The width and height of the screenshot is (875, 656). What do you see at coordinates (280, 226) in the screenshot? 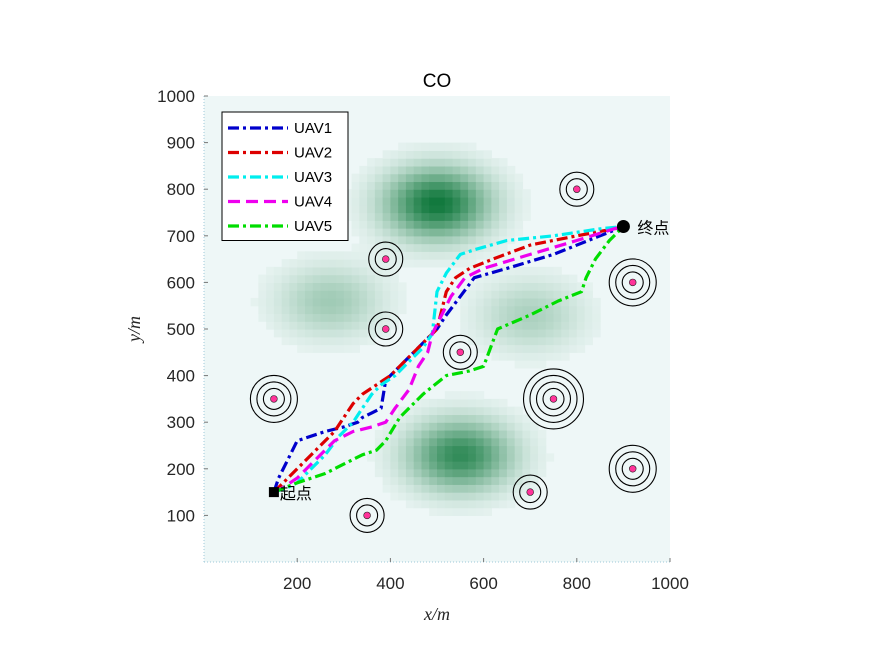
I see `legend-item-uav5: UAV5` at bounding box center [280, 226].